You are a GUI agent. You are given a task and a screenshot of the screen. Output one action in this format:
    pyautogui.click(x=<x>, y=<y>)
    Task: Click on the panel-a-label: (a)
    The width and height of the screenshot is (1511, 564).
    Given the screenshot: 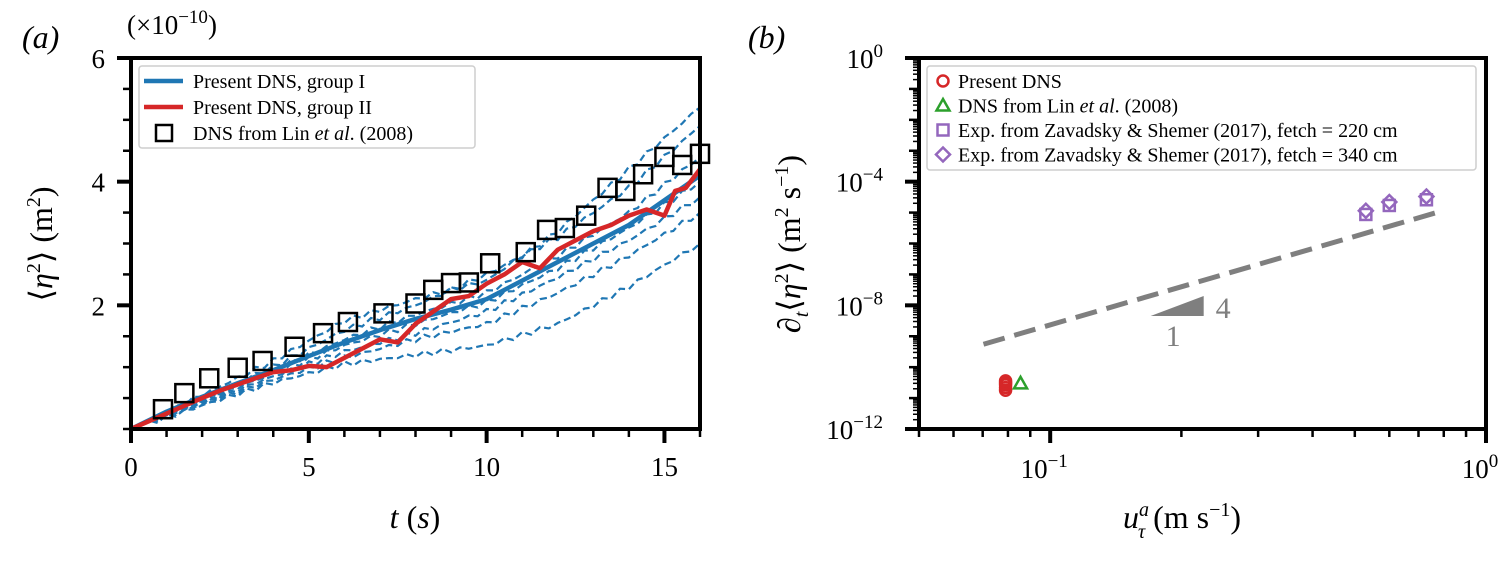 What is the action you would take?
    pyautogui.click(x=40, y=37)
    